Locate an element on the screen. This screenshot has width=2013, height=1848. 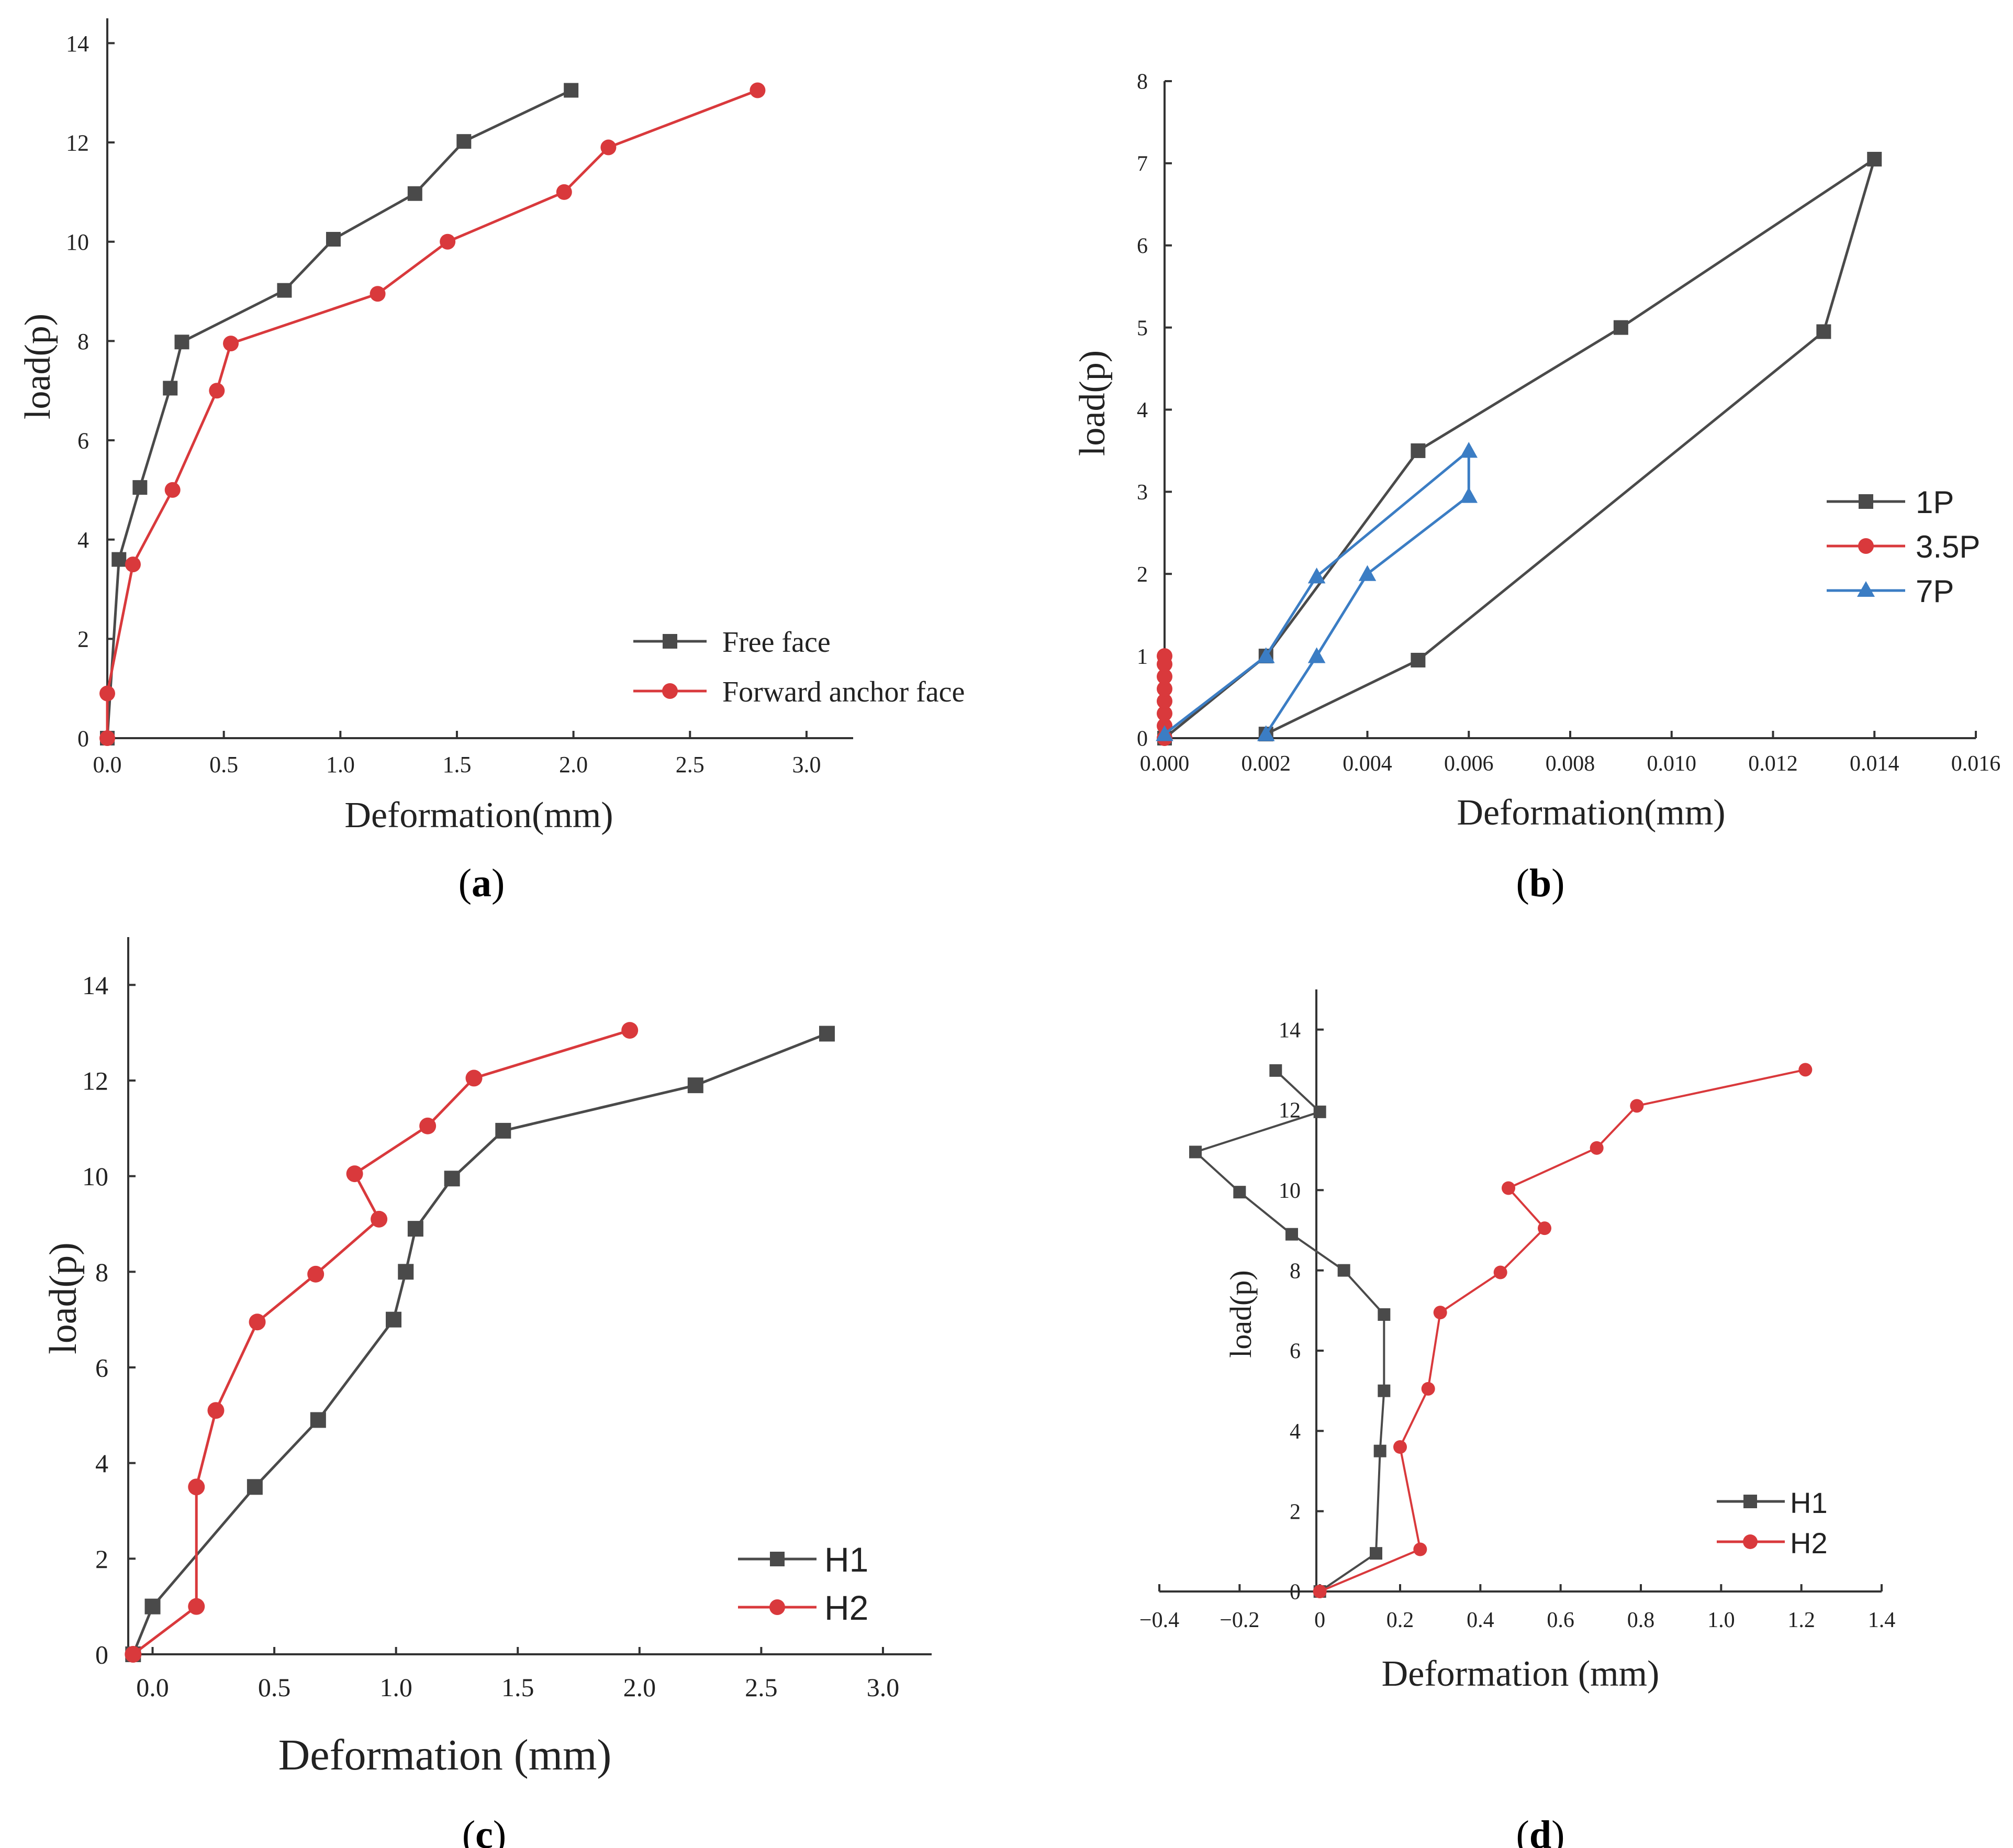
panel-b-x-tick-label: 0.012 is located at coordinates (1773, 764).